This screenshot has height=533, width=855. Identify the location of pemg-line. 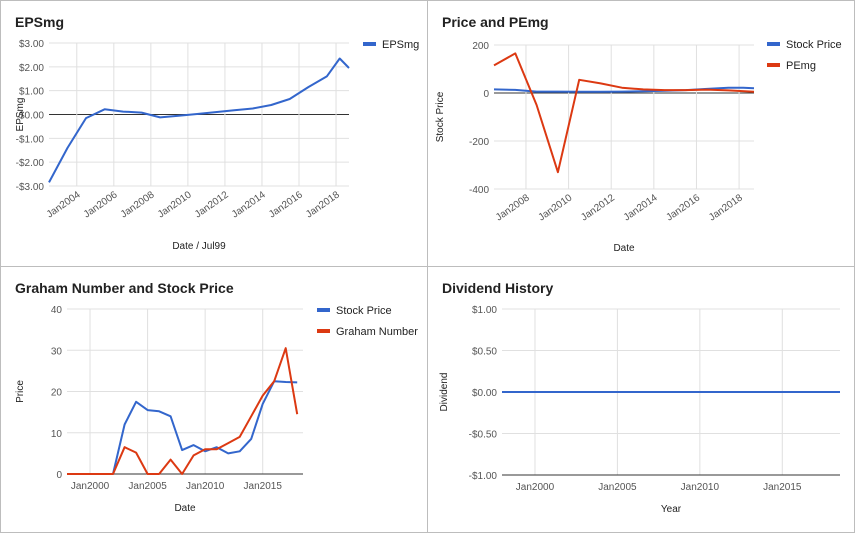
(624, 113).